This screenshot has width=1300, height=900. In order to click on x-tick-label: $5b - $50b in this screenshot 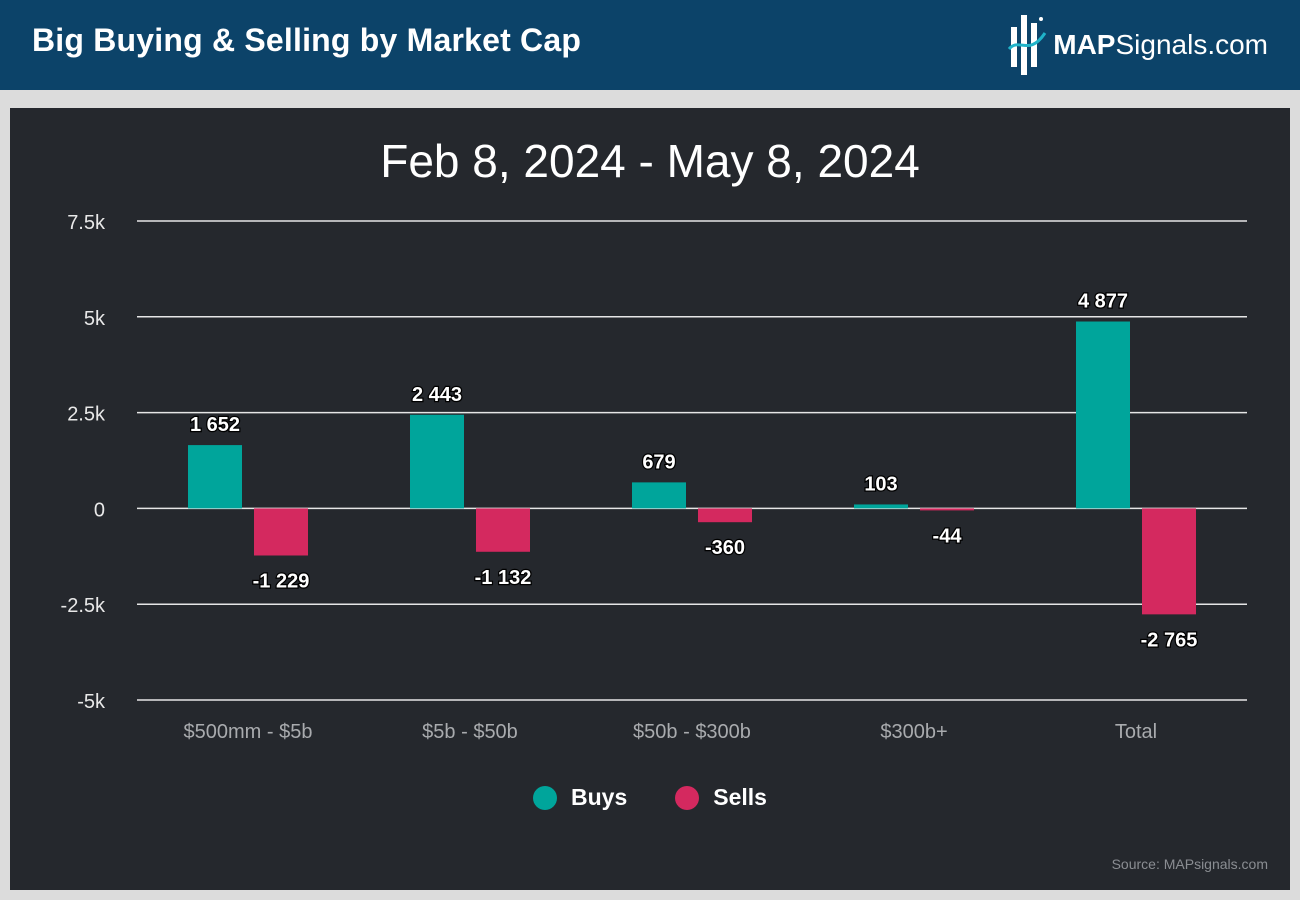, I will do `click(470, 732)`.